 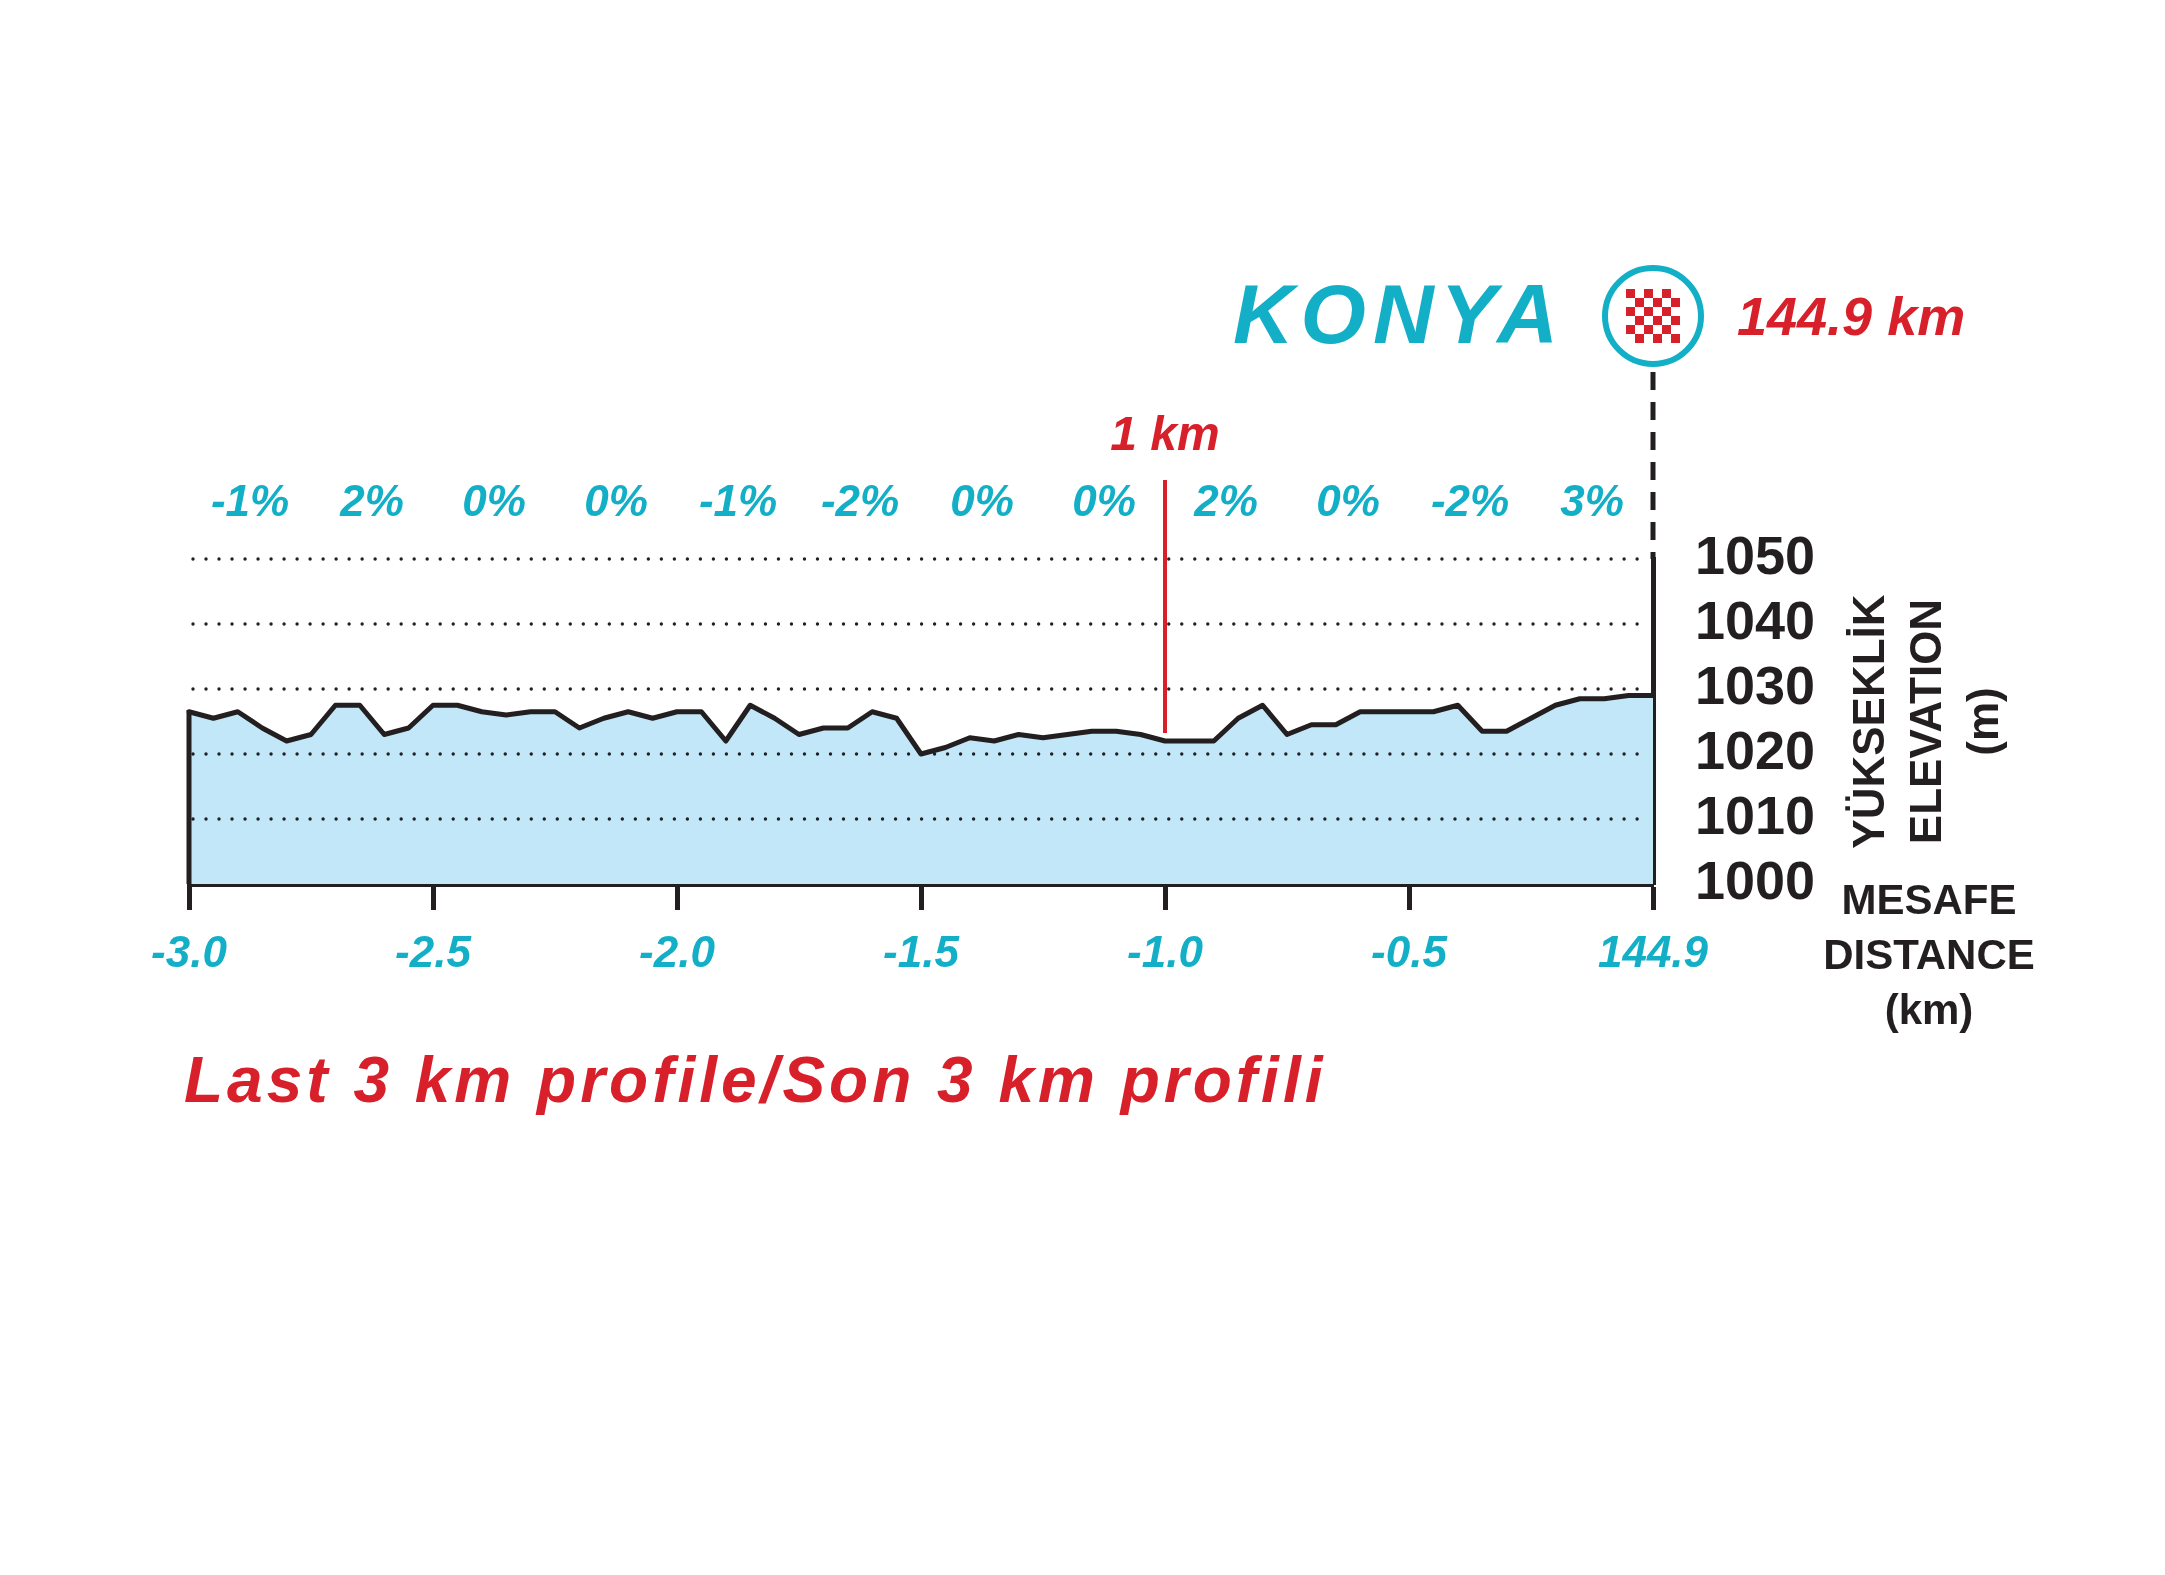 I want to click on x-tick-label: -1.5, so click(x=921, y=951).